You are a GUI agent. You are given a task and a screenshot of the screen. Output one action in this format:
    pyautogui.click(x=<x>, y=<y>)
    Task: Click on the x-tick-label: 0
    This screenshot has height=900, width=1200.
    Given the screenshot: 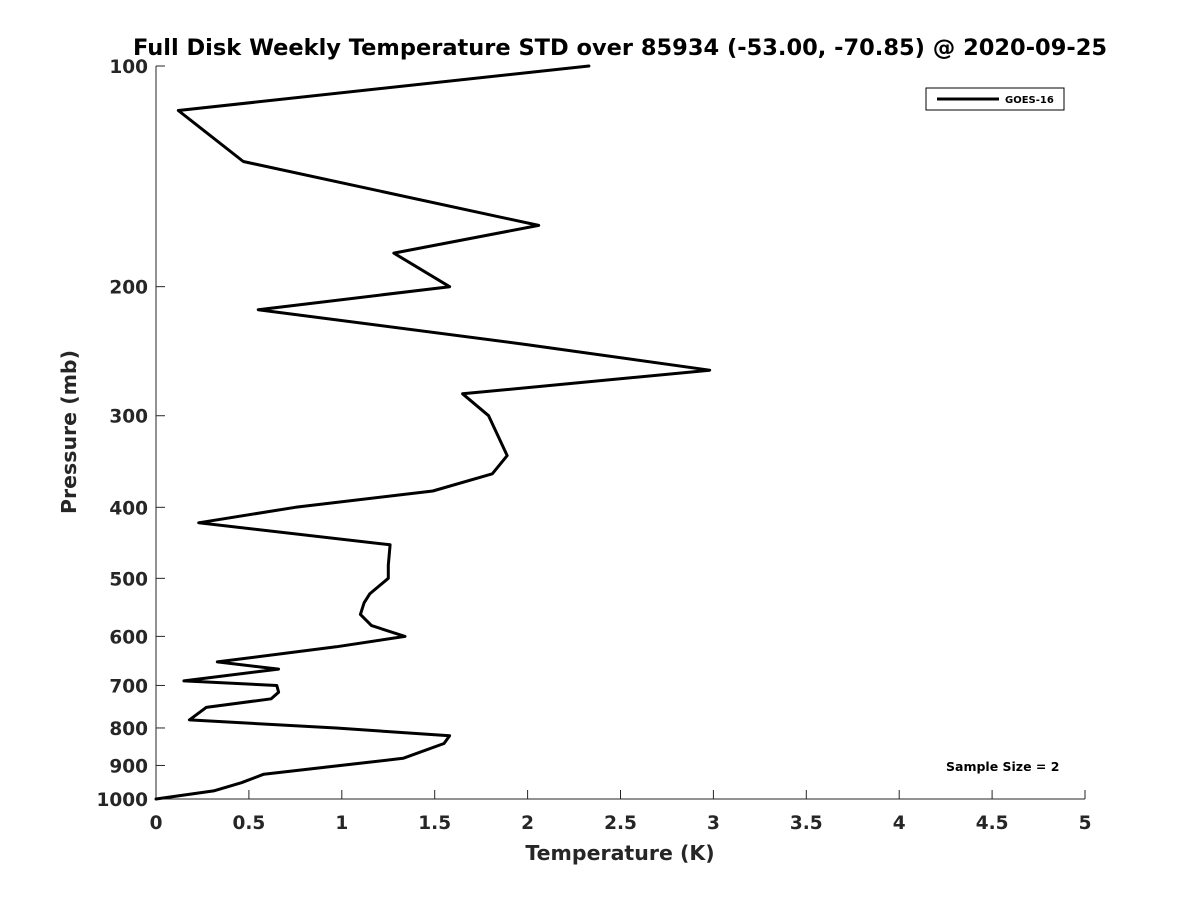 What is the action you would take?
    pyautogui.click(x=156, y=823)
    